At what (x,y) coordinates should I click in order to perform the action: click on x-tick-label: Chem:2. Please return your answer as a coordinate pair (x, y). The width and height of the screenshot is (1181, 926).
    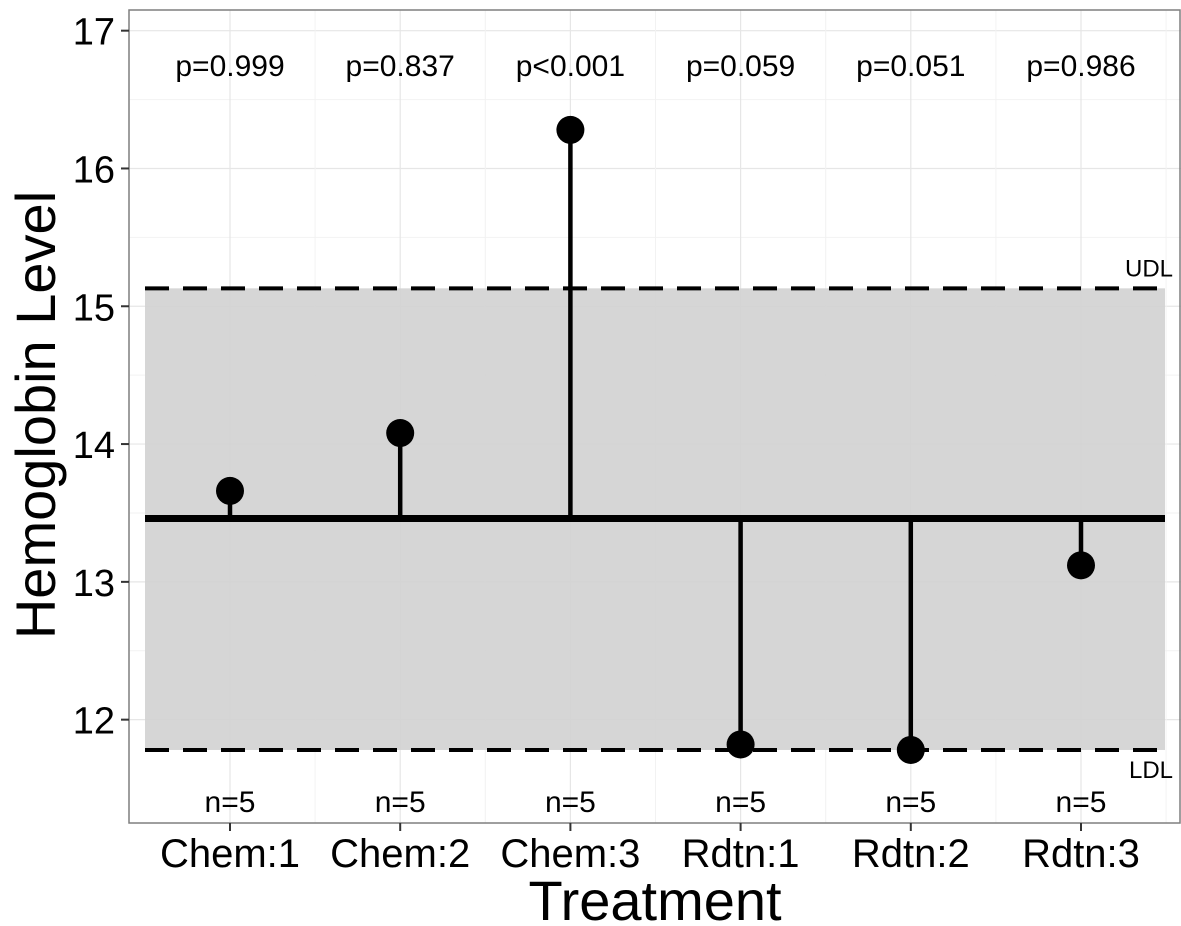
    Looking at the image, I should click on (400, 854).